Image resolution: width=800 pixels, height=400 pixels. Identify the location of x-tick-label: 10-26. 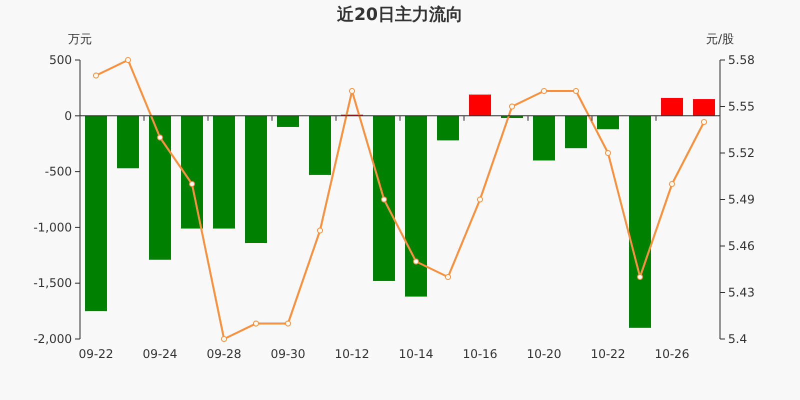
(672, 354).